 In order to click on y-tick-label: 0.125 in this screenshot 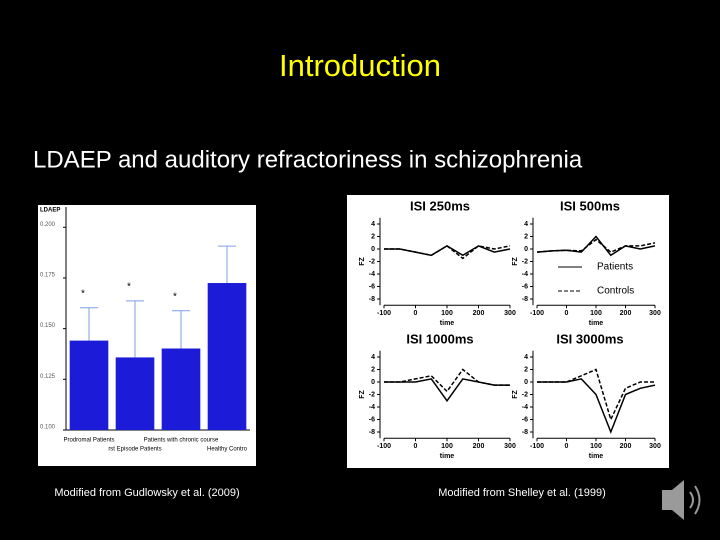, I will do `click(48, 377)`.